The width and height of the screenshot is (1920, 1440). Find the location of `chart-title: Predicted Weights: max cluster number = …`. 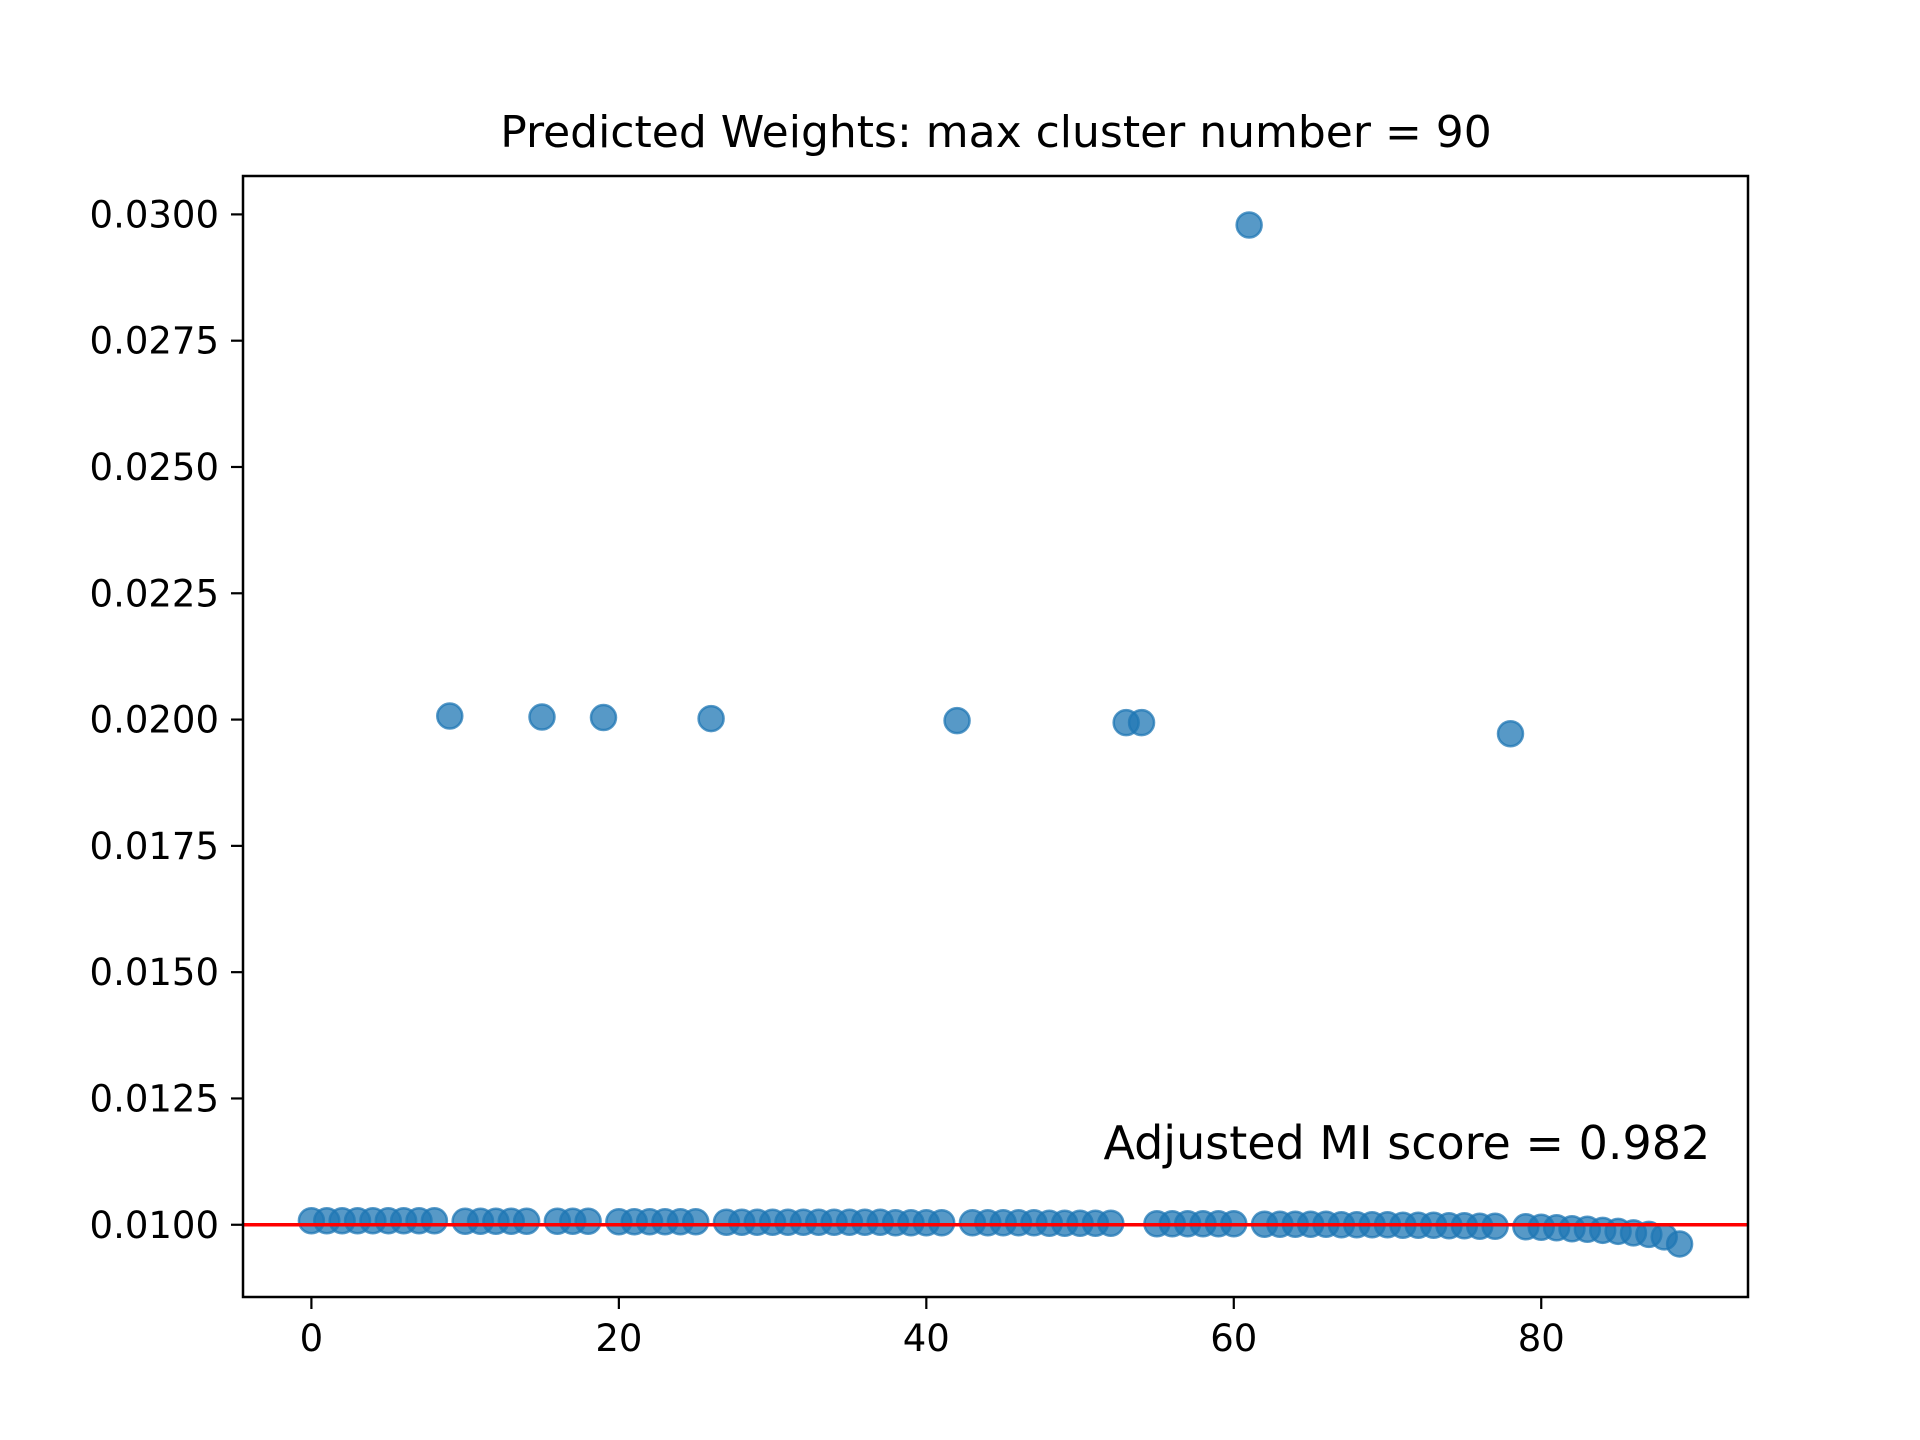

chart-title: Predicted Weights: max cluster number = … is located at coordinates (996, 132).